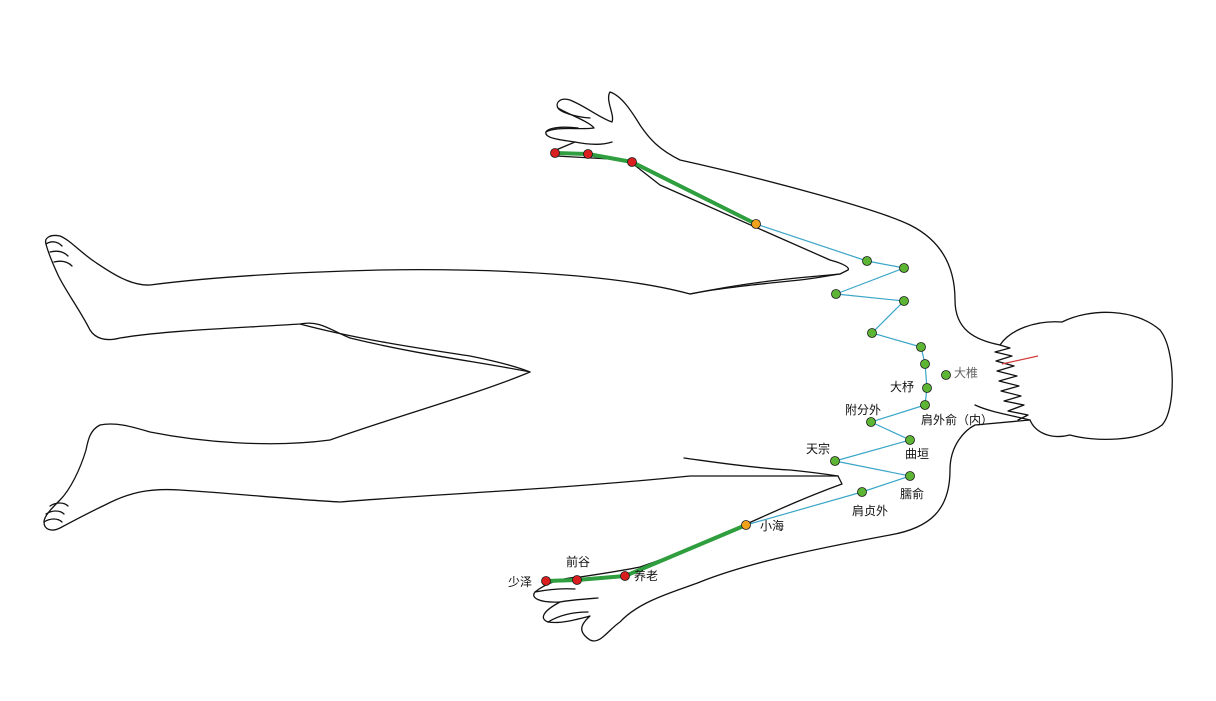 This screenshot has width=1216, height=701. Describe the element at coordinates (912, 493) in the screenshot. I see `acupoint-label-naoshu_r: 臑俞` at that location.